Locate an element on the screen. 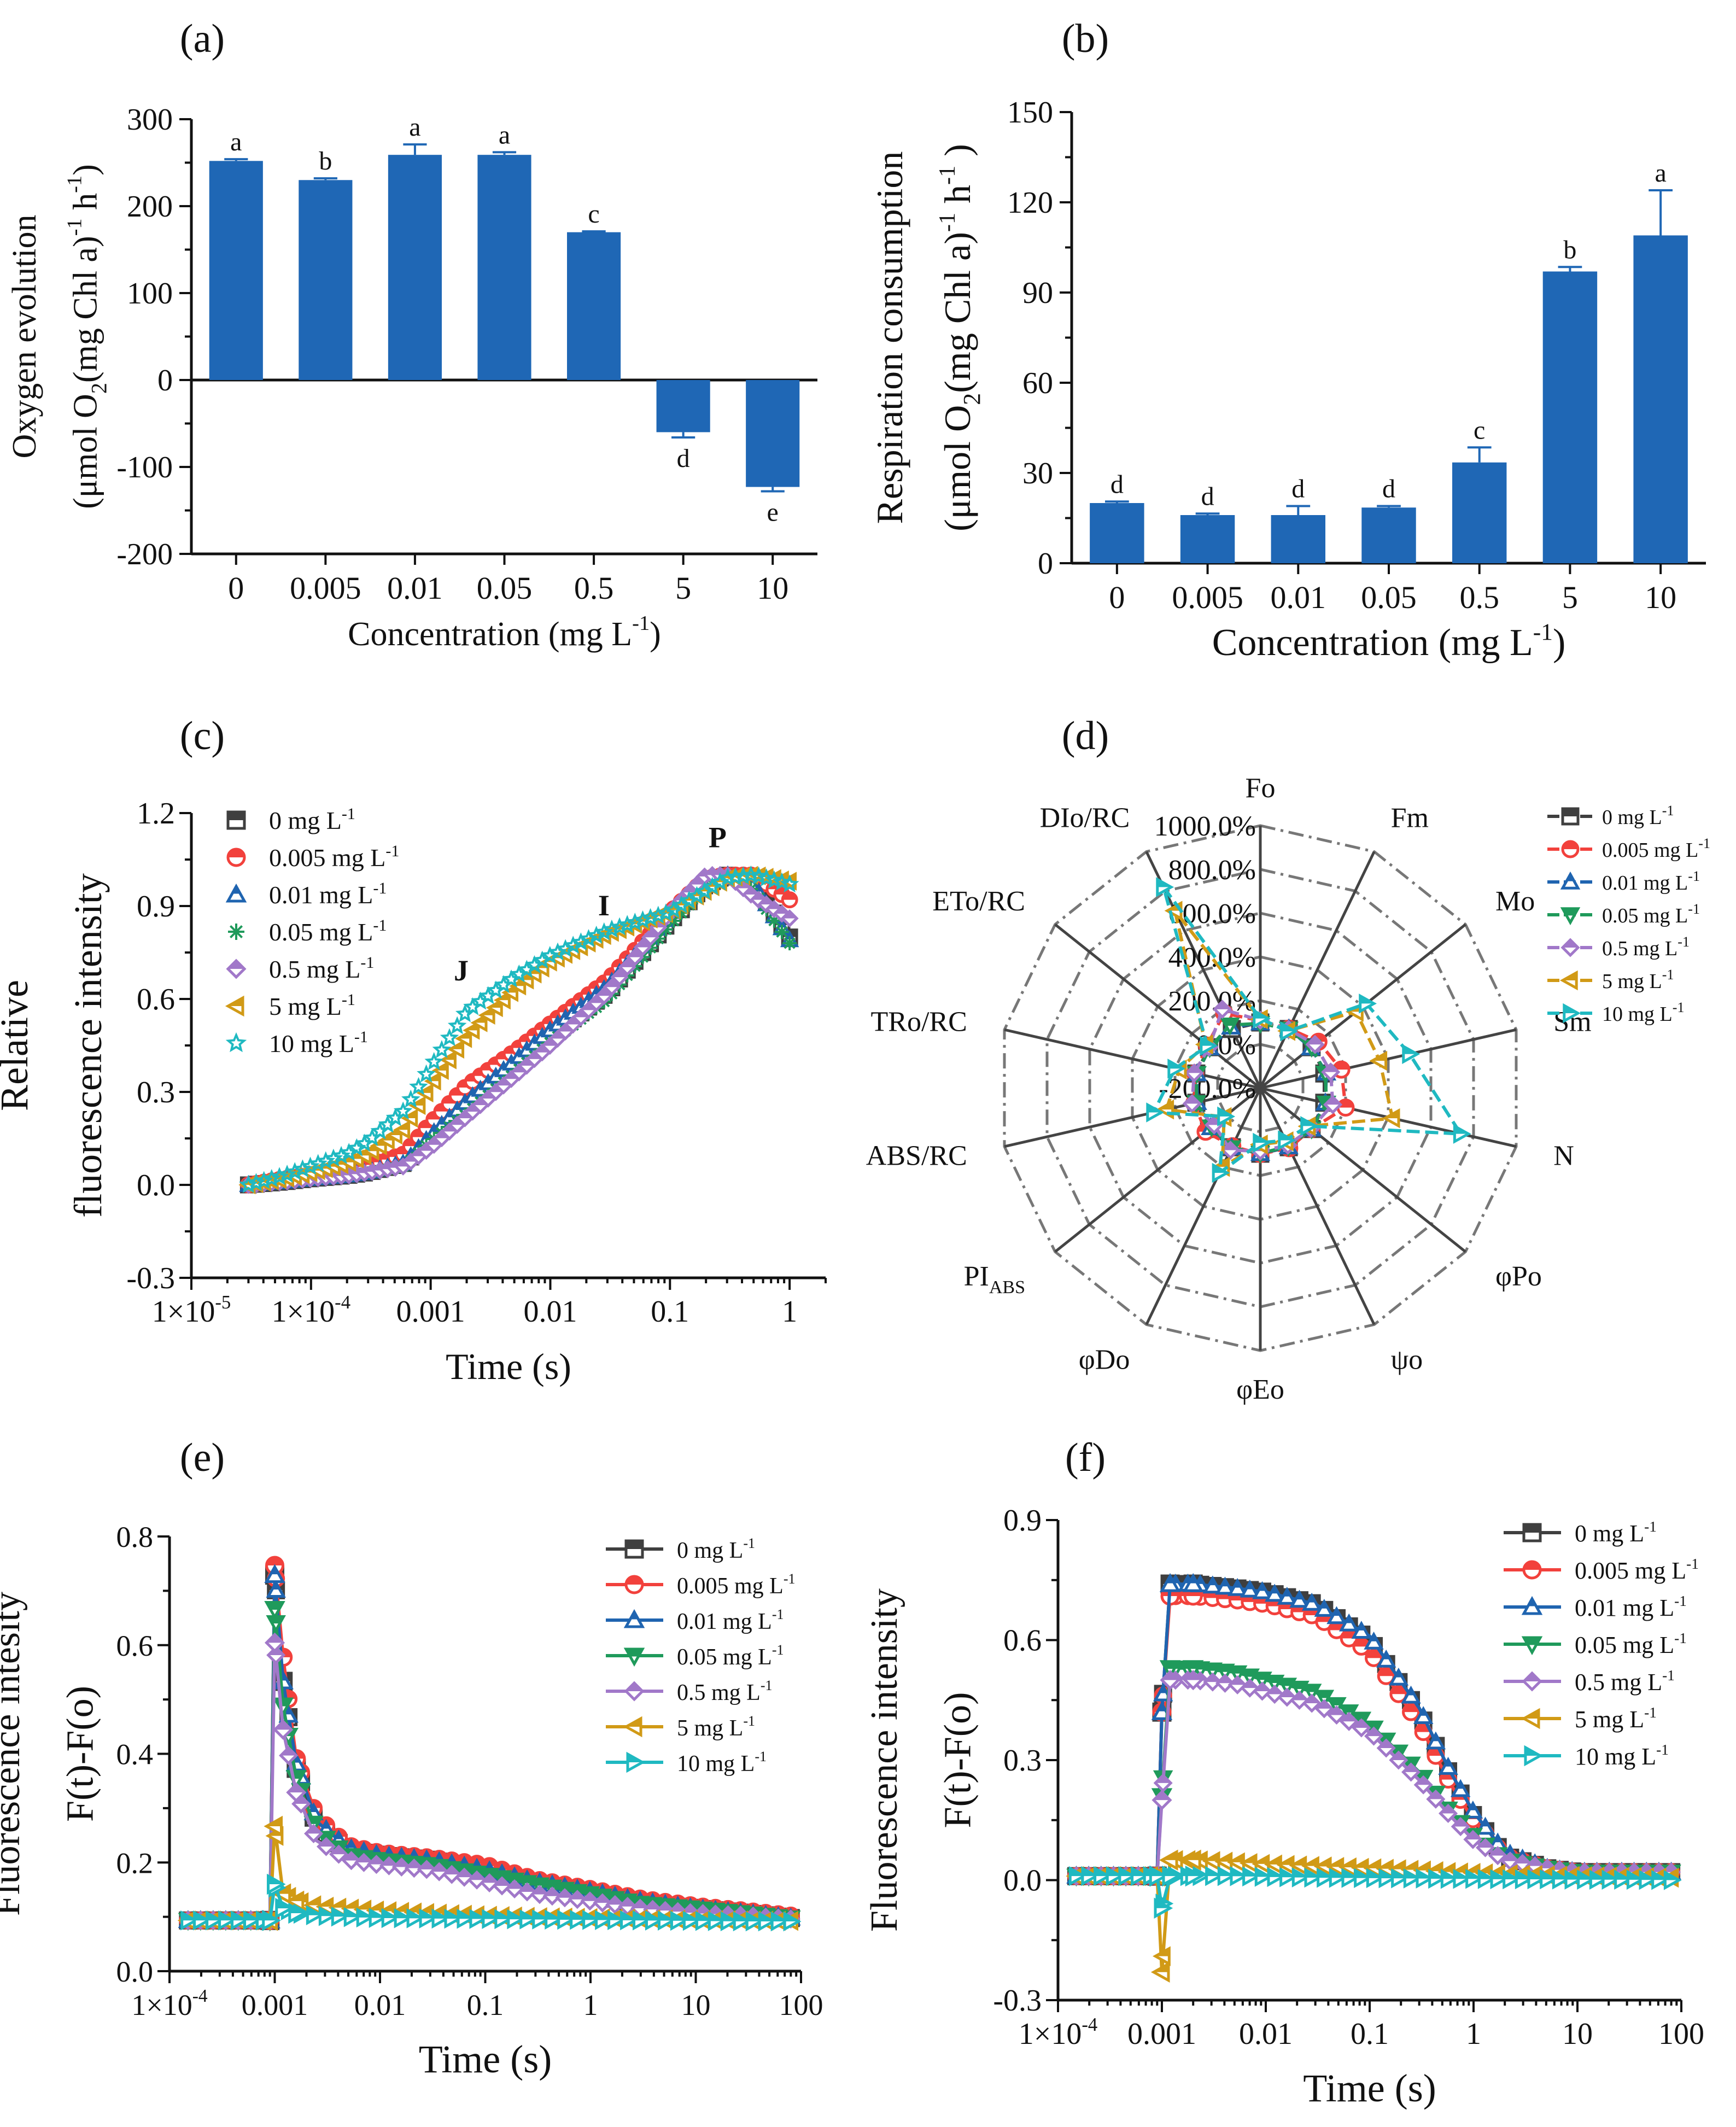 Image resolution: width=1736 pixels, height=2127 pixels. y-label-line1: Oxygen evolution is located at coordinates (24, 337).